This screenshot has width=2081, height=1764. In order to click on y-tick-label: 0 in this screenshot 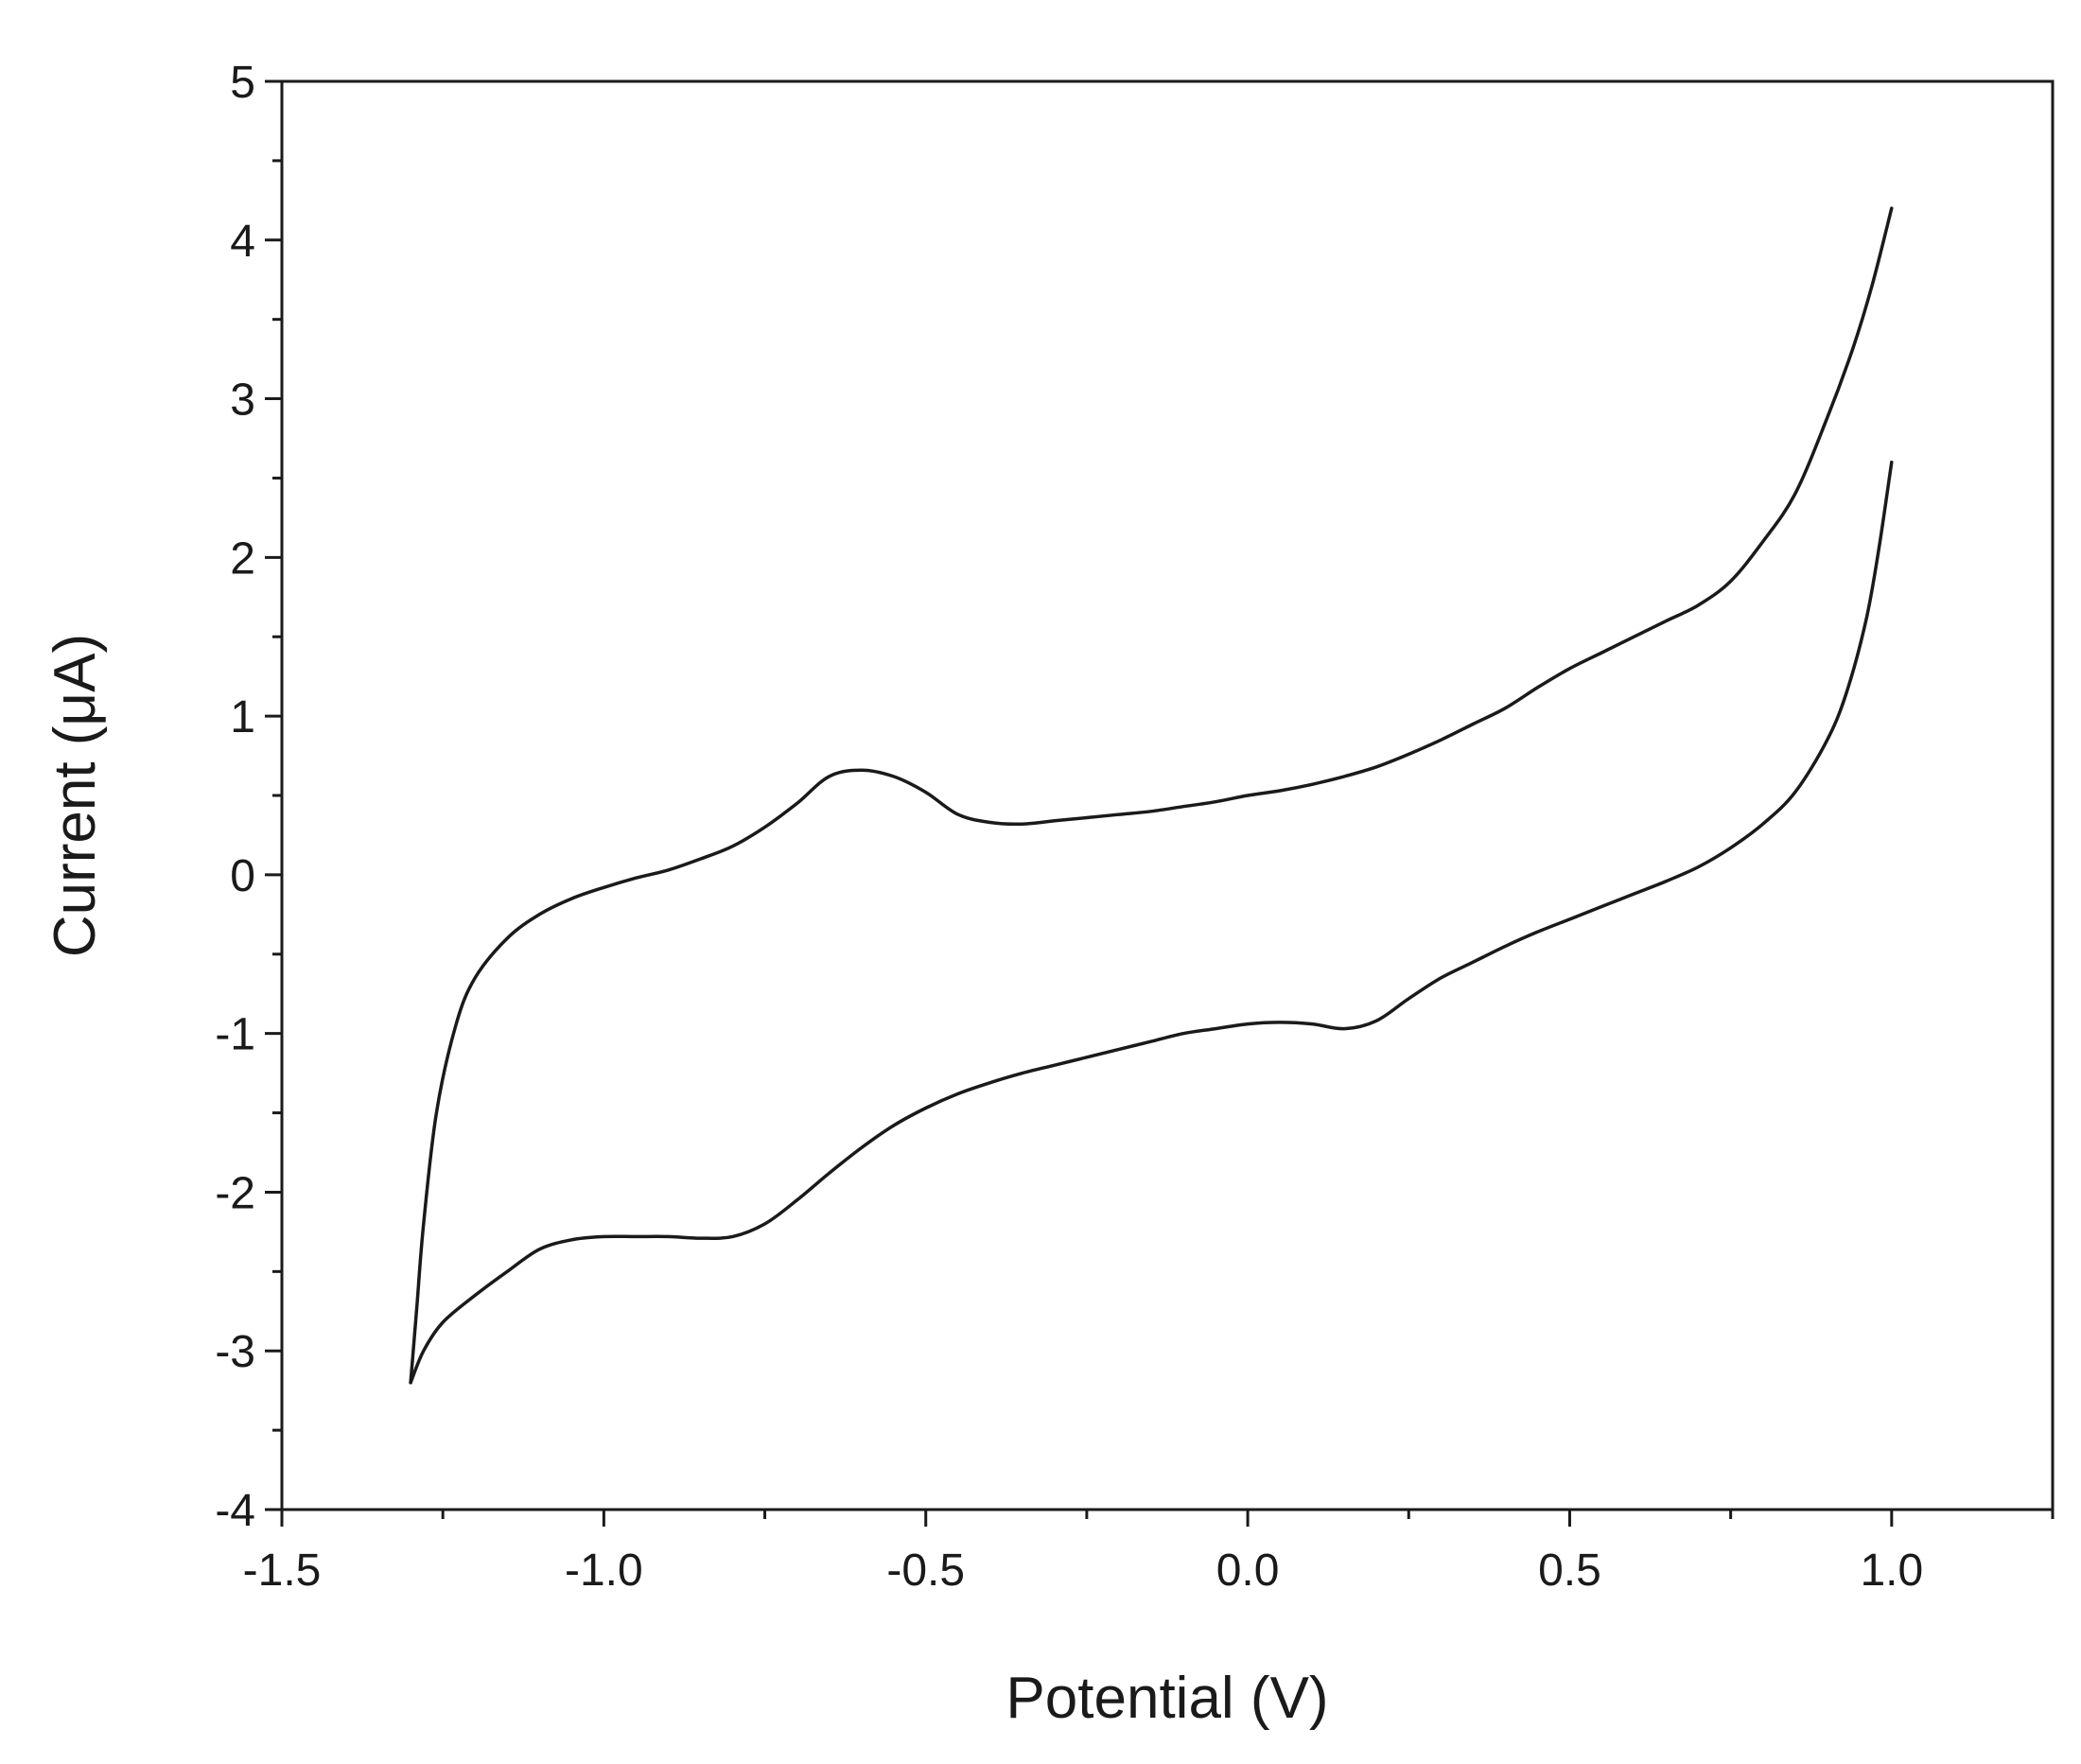, I will do `click(243, 876)`.